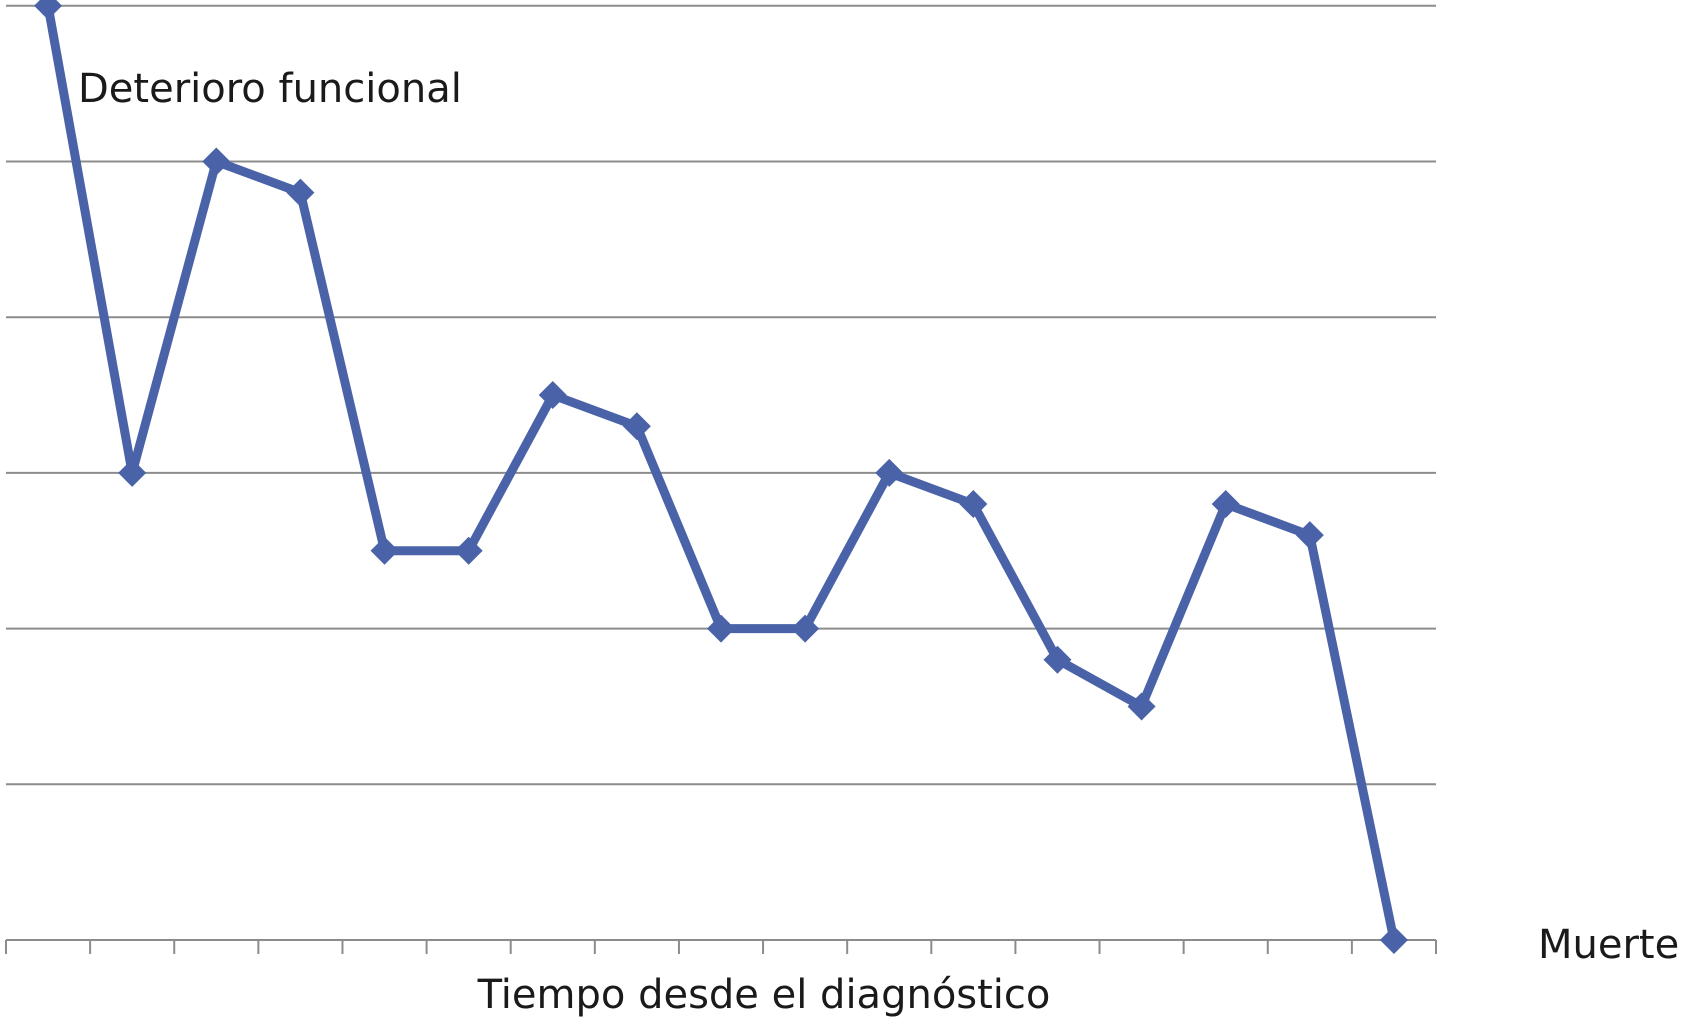  Describe the element at coordinates (764, 995) in the screenshot. I see `x-axis-label: Tiempo desde el diagnóstico` at that location.